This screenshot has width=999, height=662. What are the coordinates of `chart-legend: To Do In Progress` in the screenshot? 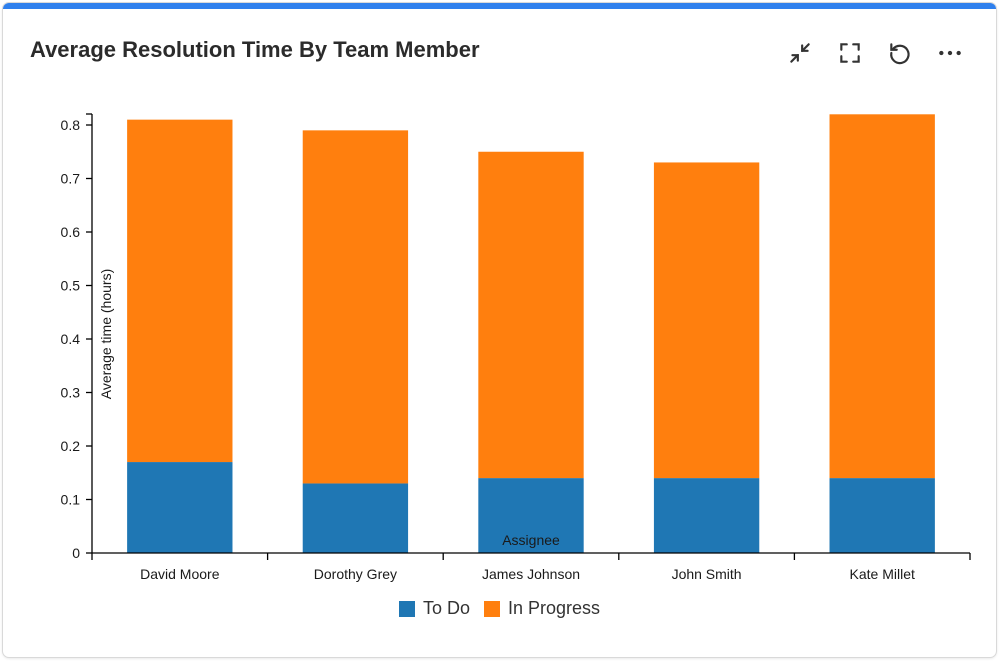 It's located at (499, 608).